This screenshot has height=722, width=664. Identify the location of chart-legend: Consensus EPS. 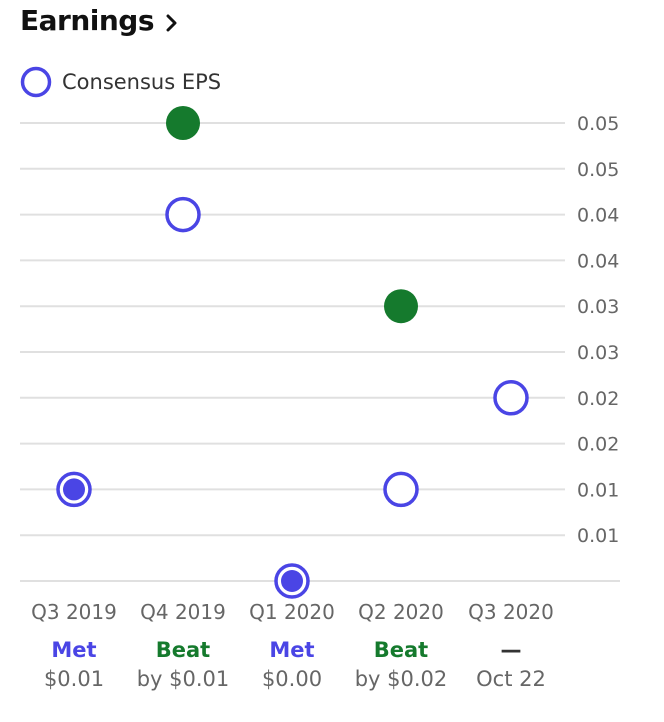
(120, 82).